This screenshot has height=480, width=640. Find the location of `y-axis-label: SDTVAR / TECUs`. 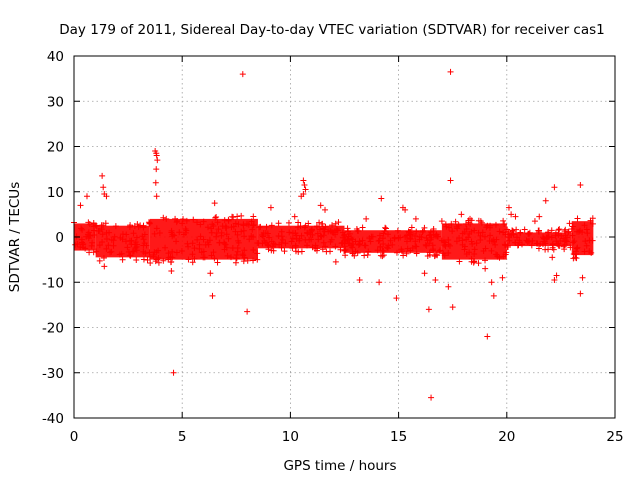

y-axis-label: SDTVAR / TECUs is located at coordinates (15, 237).